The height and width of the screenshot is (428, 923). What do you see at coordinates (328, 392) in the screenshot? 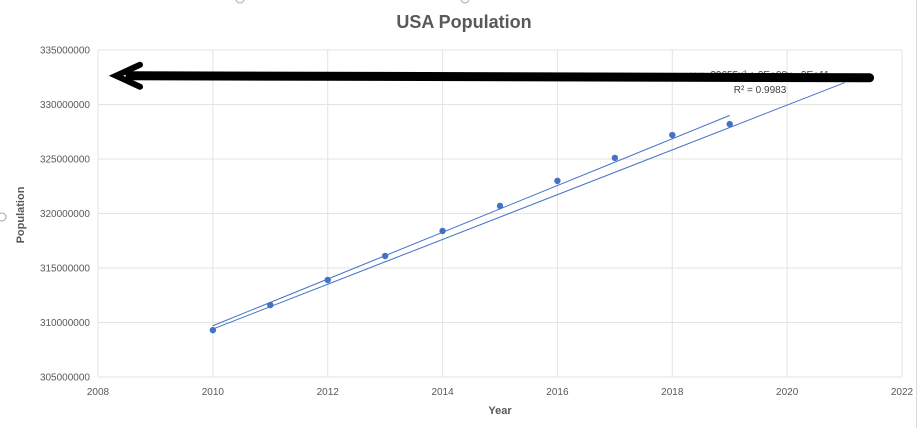
I see `x-tick-label: 2012` at bounding box center [328, 392].